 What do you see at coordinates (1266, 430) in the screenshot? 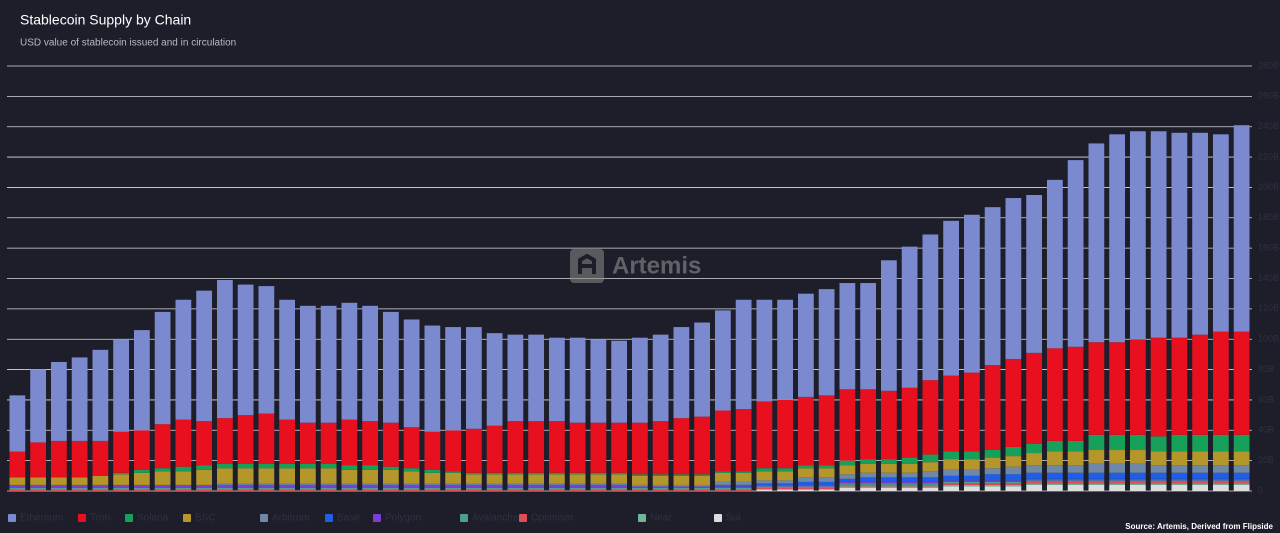
I see `y-tick-label: 40B` at bounding box center [1266, 430].